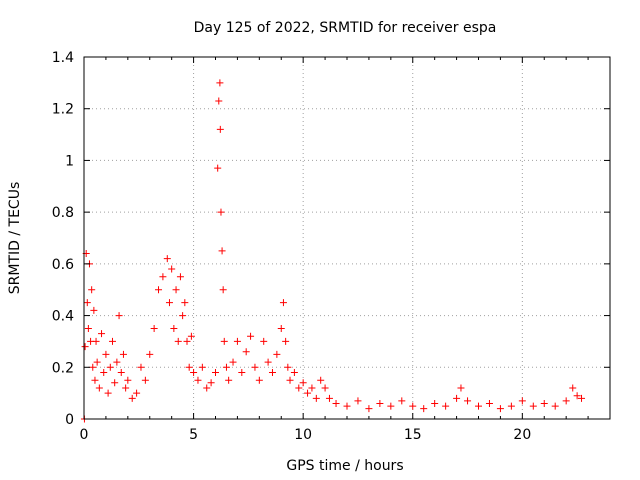  I want to click on x-tick-label: 5, so click(193, 435).